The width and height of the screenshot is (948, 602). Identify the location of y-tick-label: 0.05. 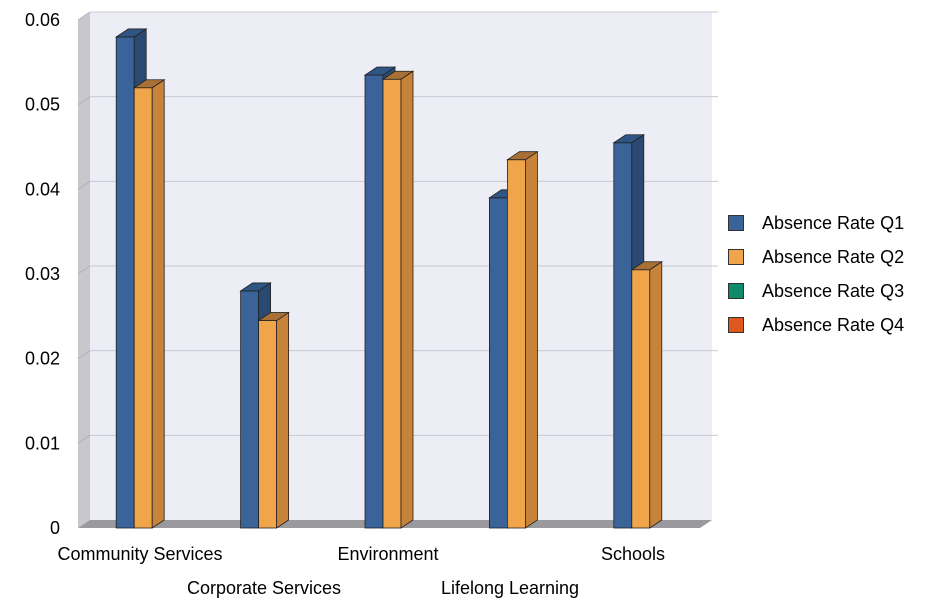
(42, 105).